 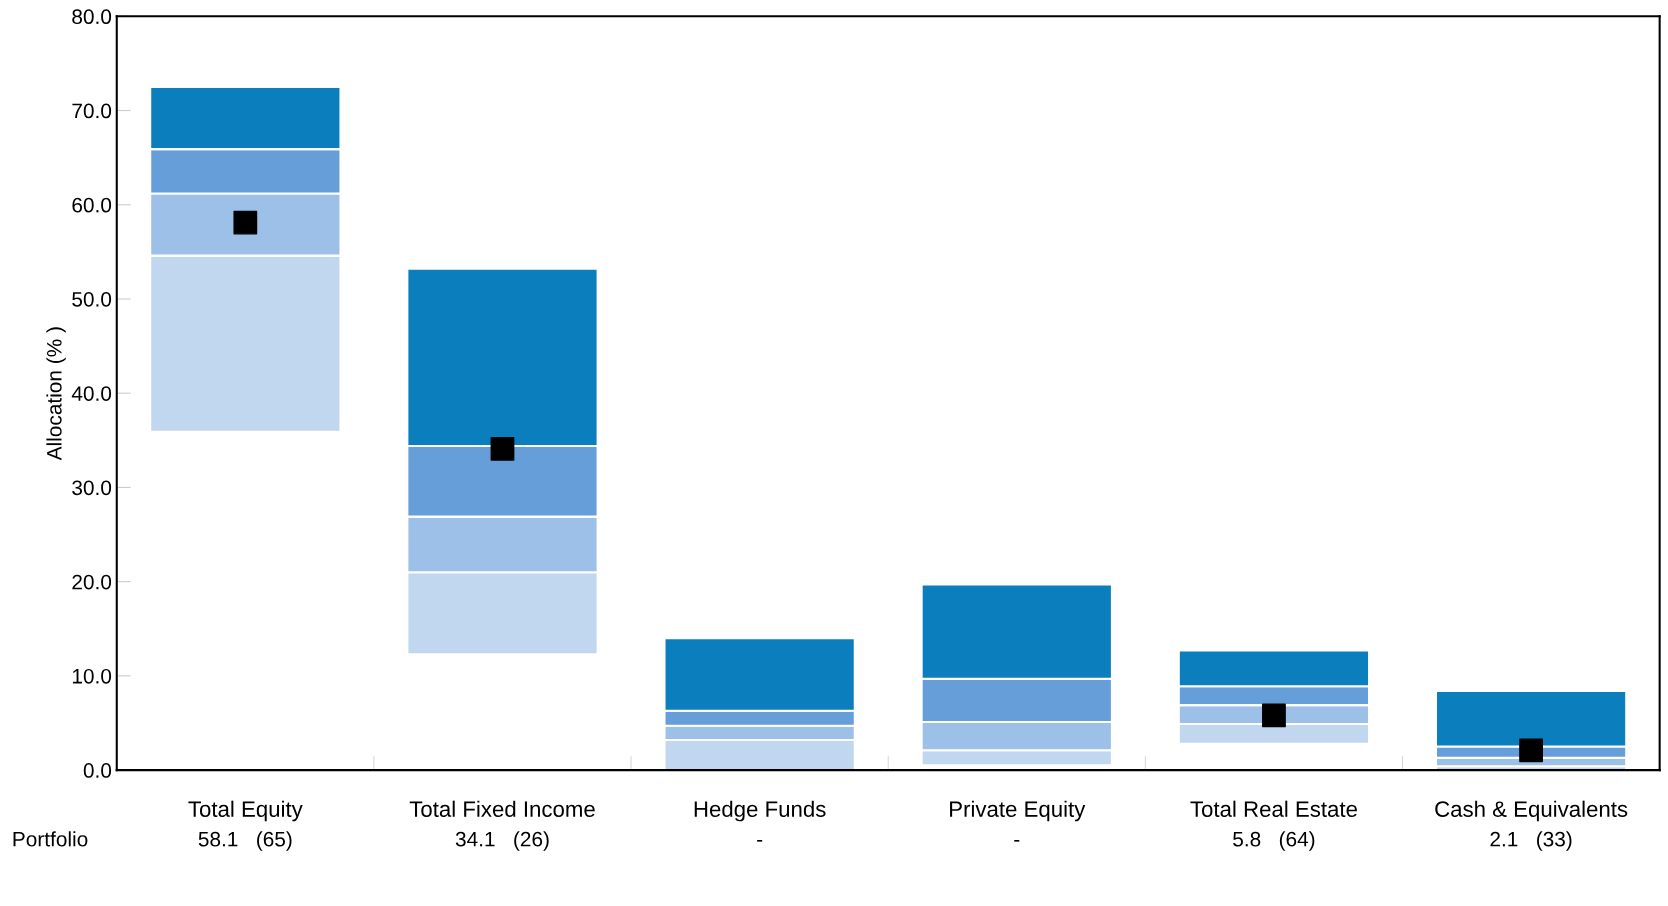 I want to click on data-label: 58.1 (65), so click(x=245, y=841).